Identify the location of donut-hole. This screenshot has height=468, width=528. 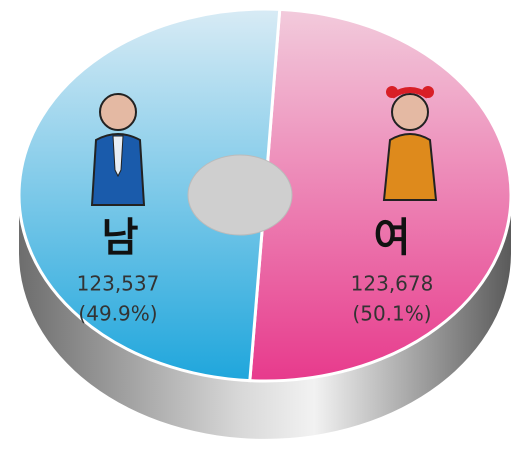
(240, 195).